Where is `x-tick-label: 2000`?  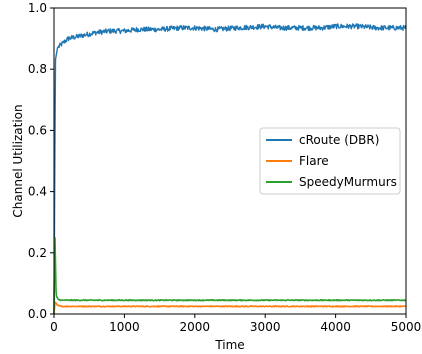 x-tick-label: 2000 is located at coordinates (195, 327).